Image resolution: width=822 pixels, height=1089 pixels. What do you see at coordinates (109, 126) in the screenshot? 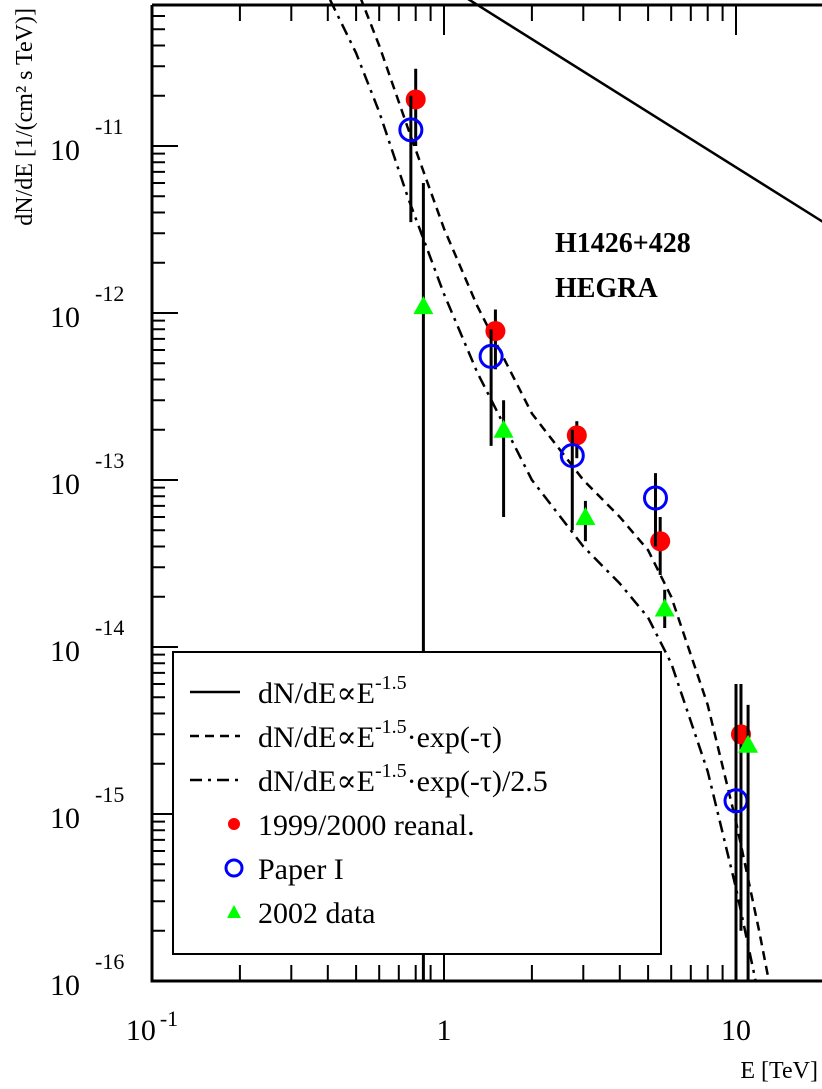
I see `y-tick-label-exponent: -11` at bounding box center [109, 126].